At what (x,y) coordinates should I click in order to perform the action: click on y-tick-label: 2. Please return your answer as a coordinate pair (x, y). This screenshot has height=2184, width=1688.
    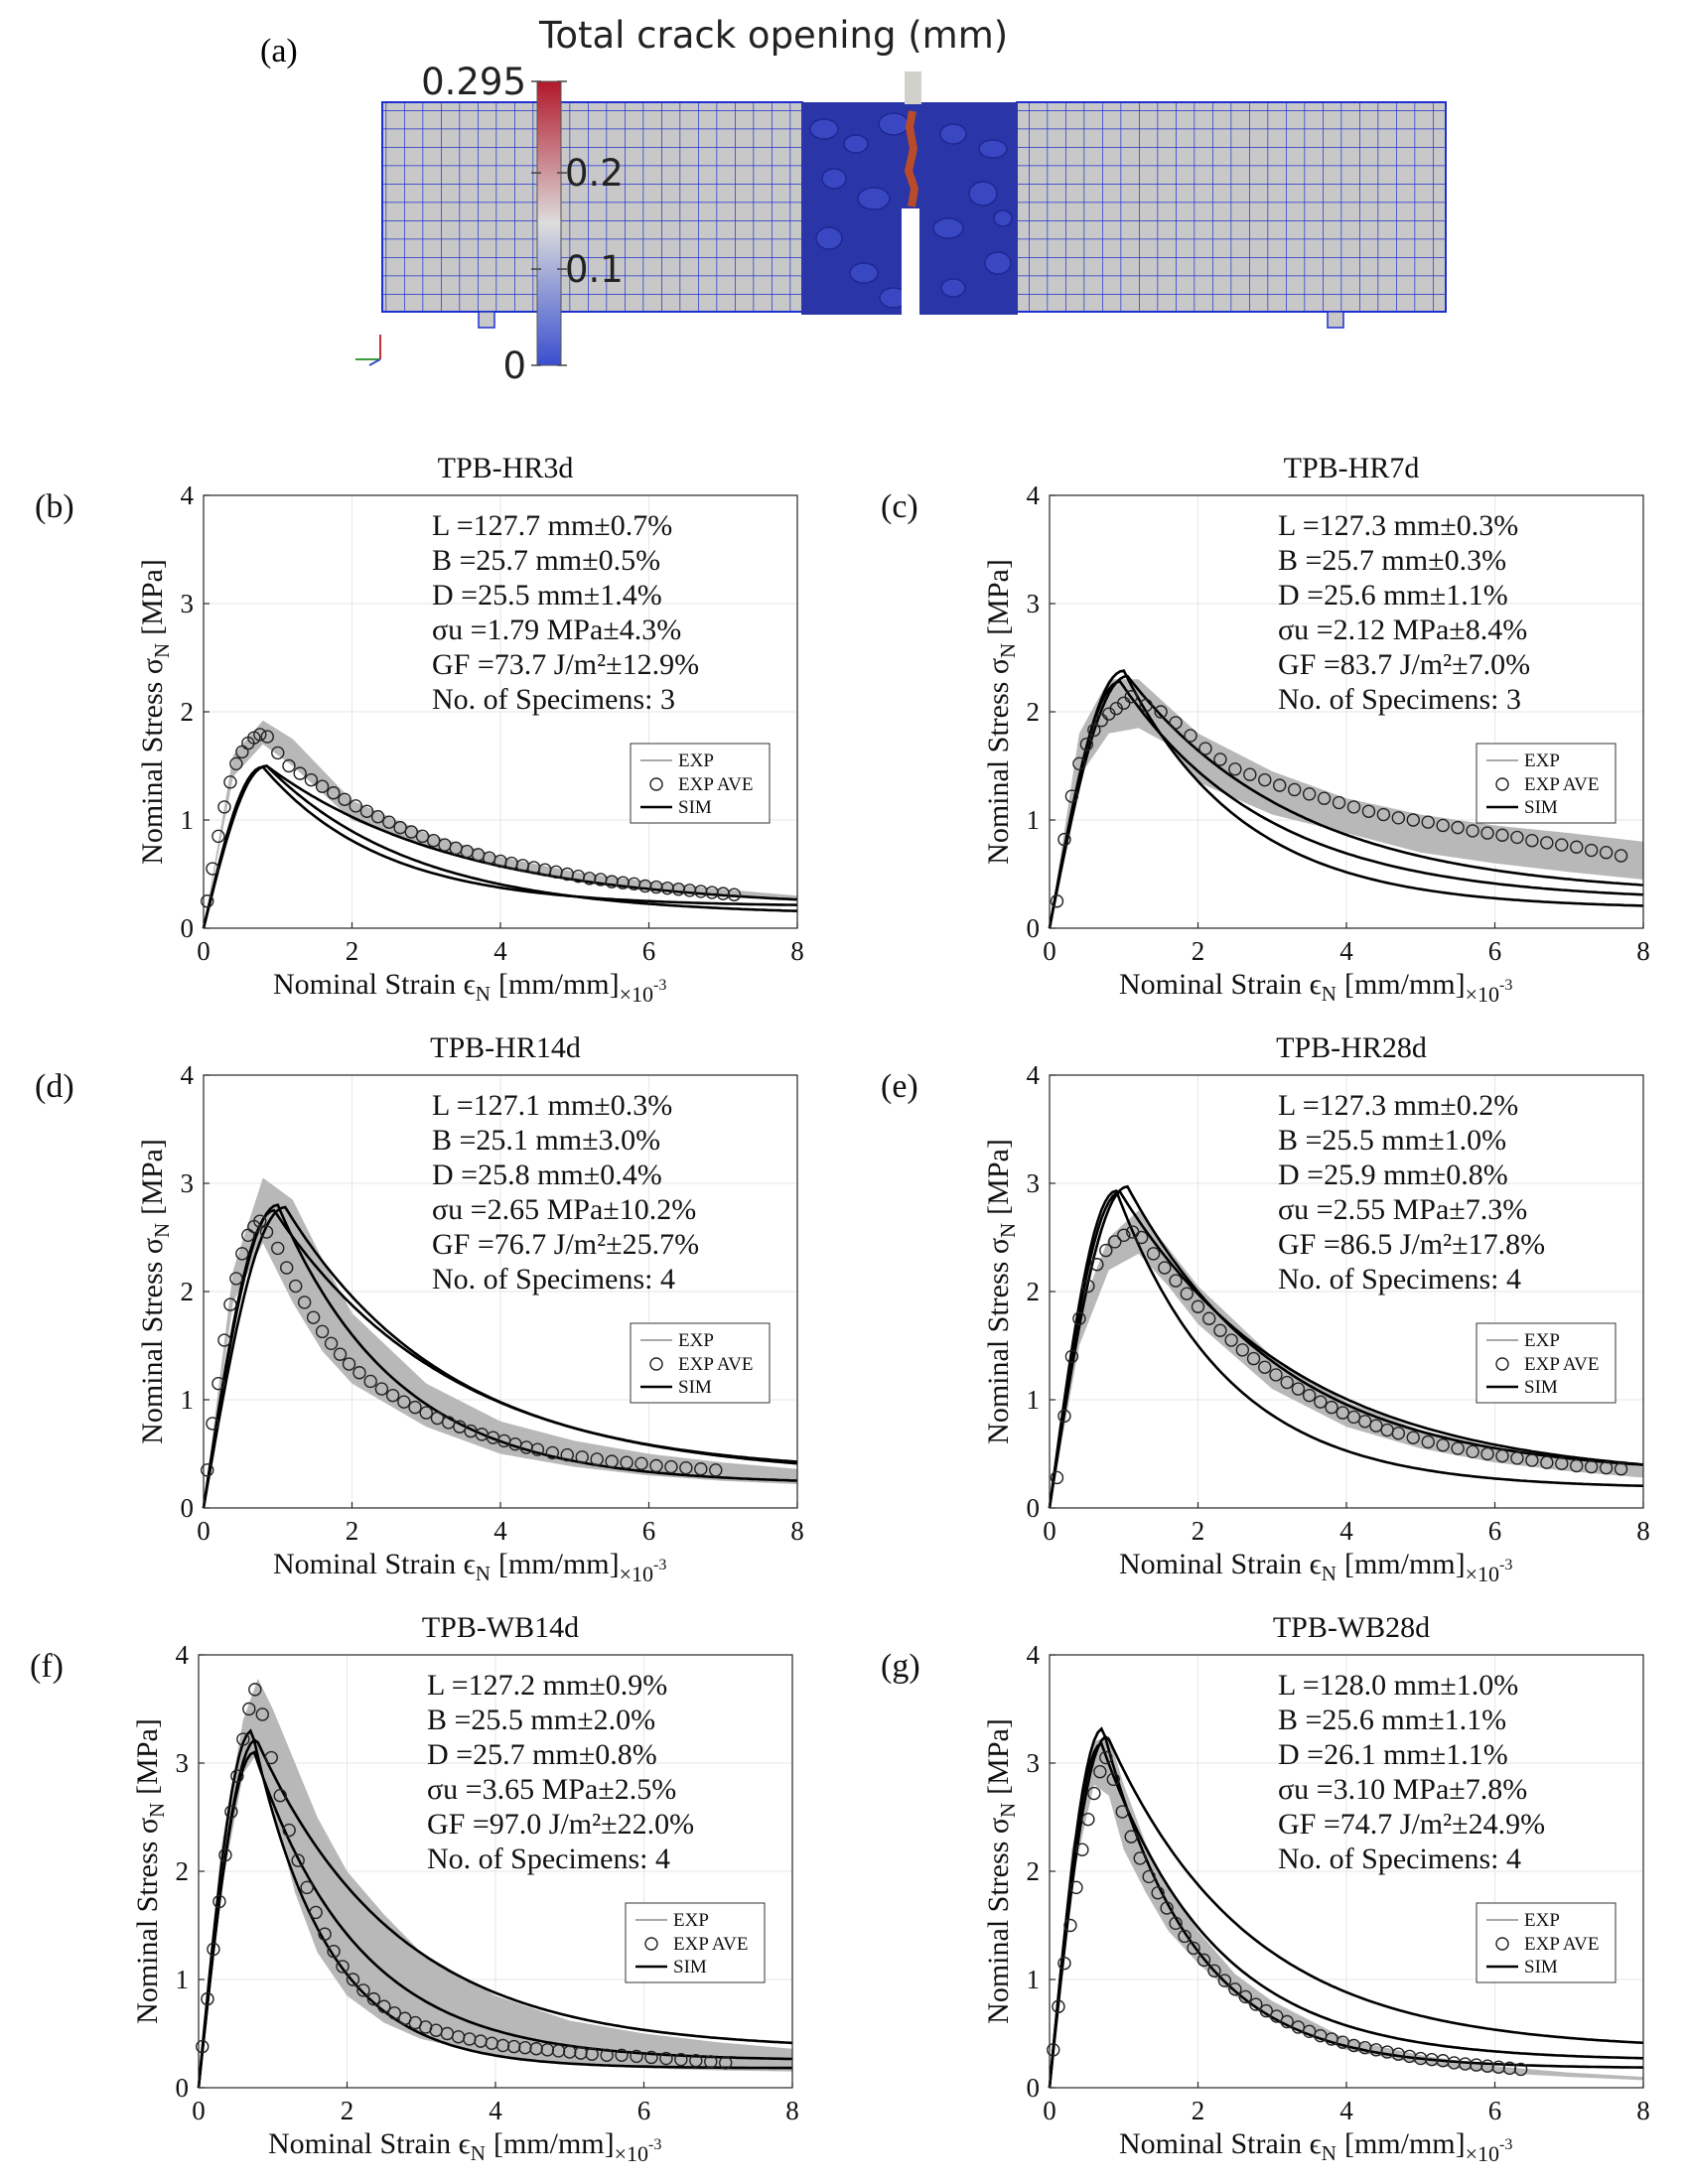
    Looking at the image, I should click on (1034, 1291).